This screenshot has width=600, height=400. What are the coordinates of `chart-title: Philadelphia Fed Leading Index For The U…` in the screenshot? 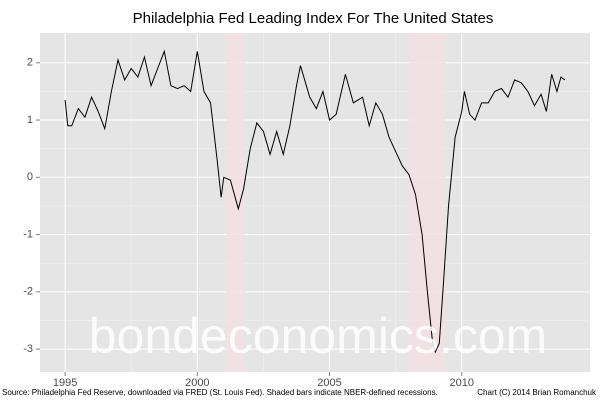 It's located at (313, 18).